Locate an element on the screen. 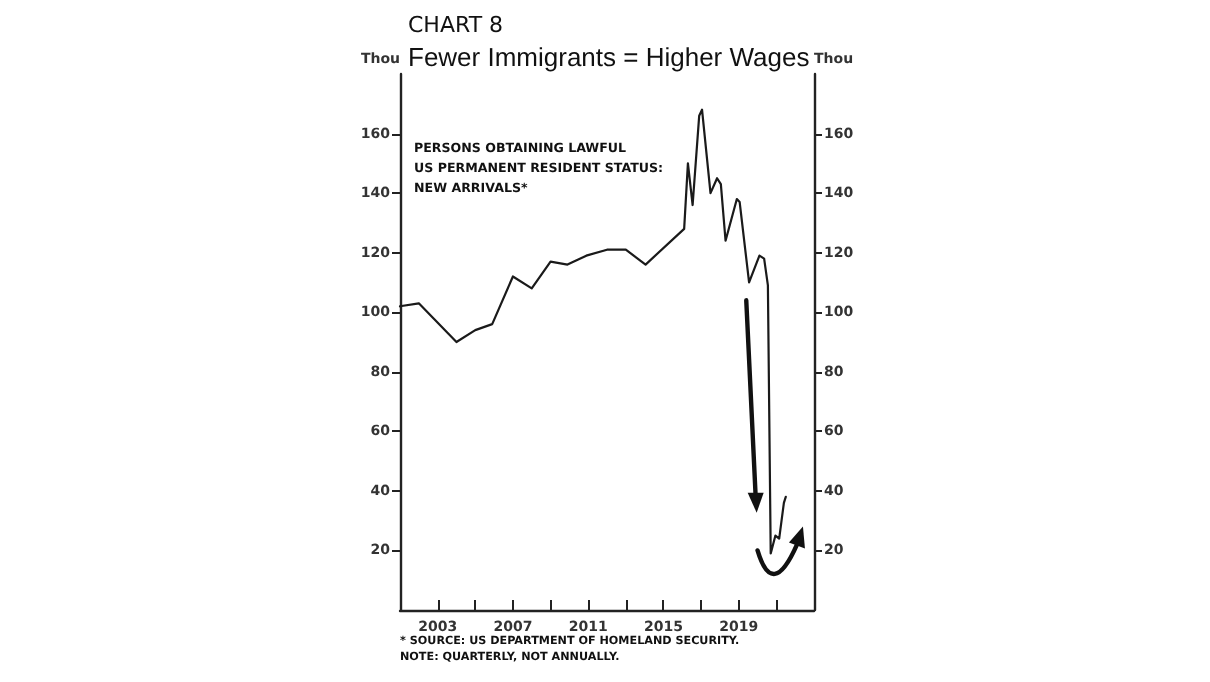 Image resolution: width=1210 pixels, height=682 pixels. chart-title: Fewer Immigrants = Higher Wages is located at coordinates (609, 57).